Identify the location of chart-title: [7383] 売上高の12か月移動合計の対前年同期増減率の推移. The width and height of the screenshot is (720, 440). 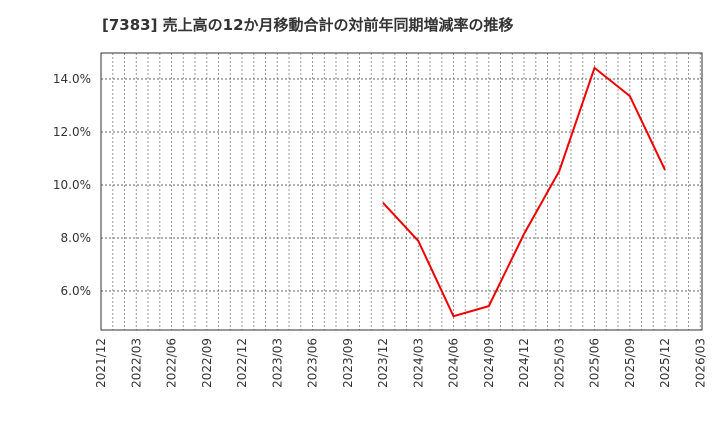
(308, 25).